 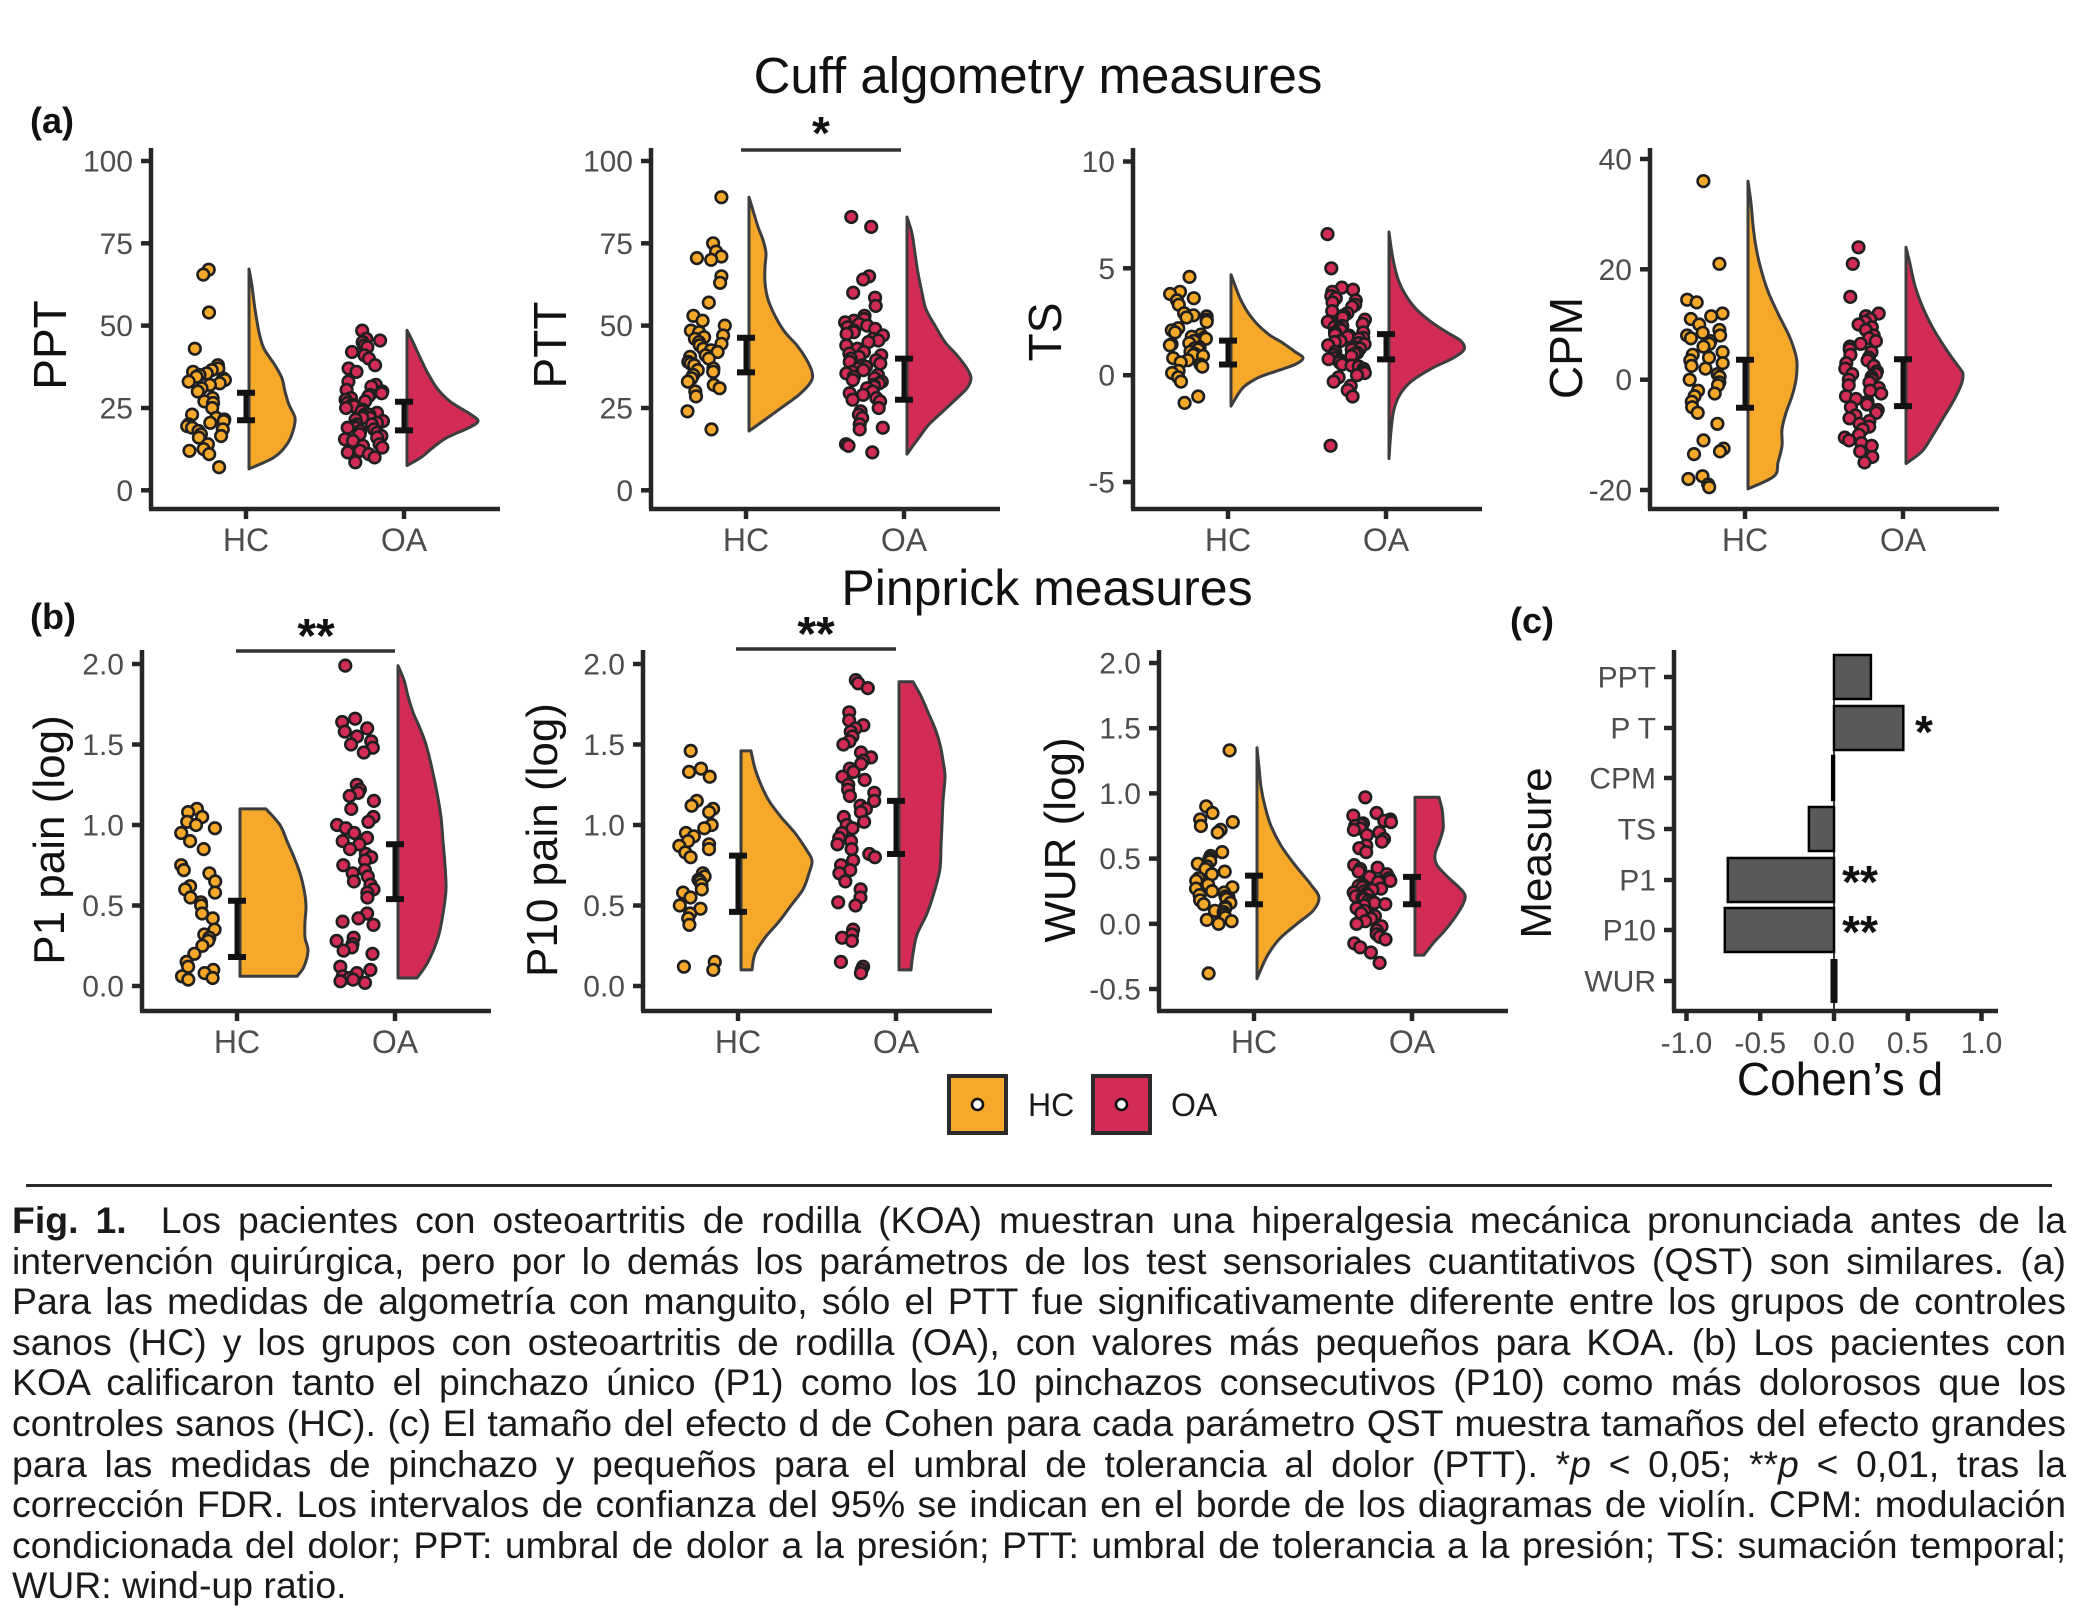 What do you see at coordinates (53, 616) in the screenshot?
I see `svg-text: (b)` at bounding box center [53, 616].